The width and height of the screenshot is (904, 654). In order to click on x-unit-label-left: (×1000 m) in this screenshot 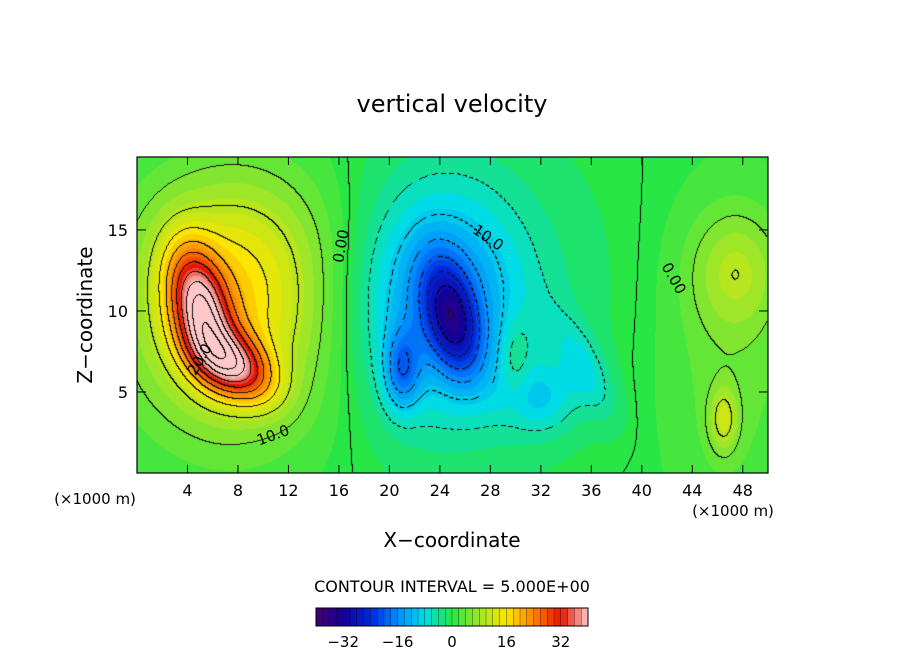, I will do `click(95, 499)`.